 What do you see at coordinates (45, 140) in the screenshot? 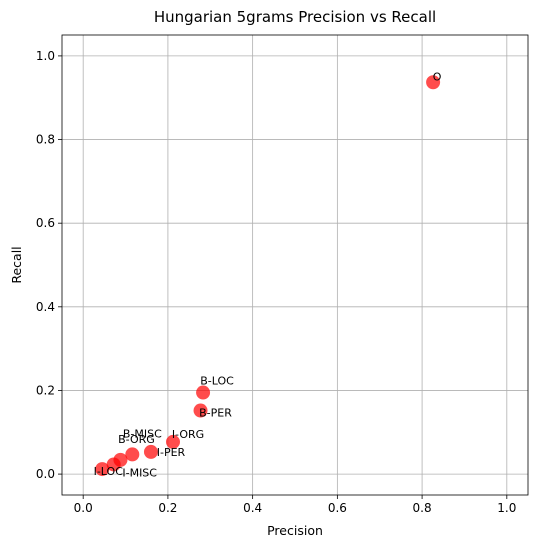
I see `y-tick-label: 0.8` at bounding box center [45, 140].